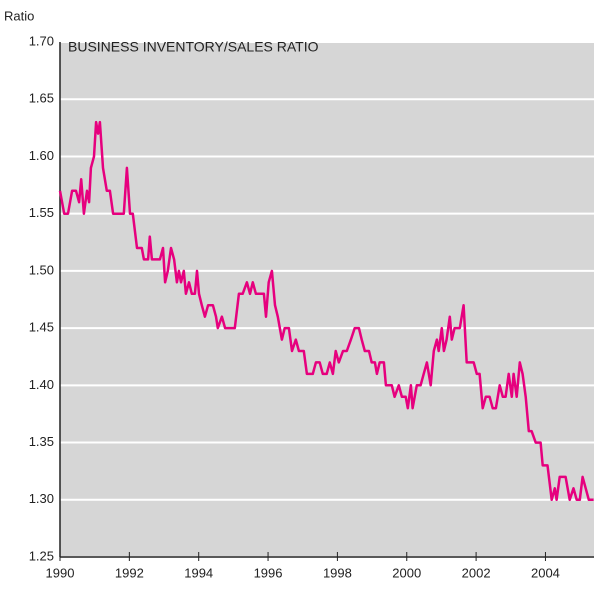  Describe the element at coordinates (198, 572) in the screenshot. I see `x-tick-label: 1994` at that location.